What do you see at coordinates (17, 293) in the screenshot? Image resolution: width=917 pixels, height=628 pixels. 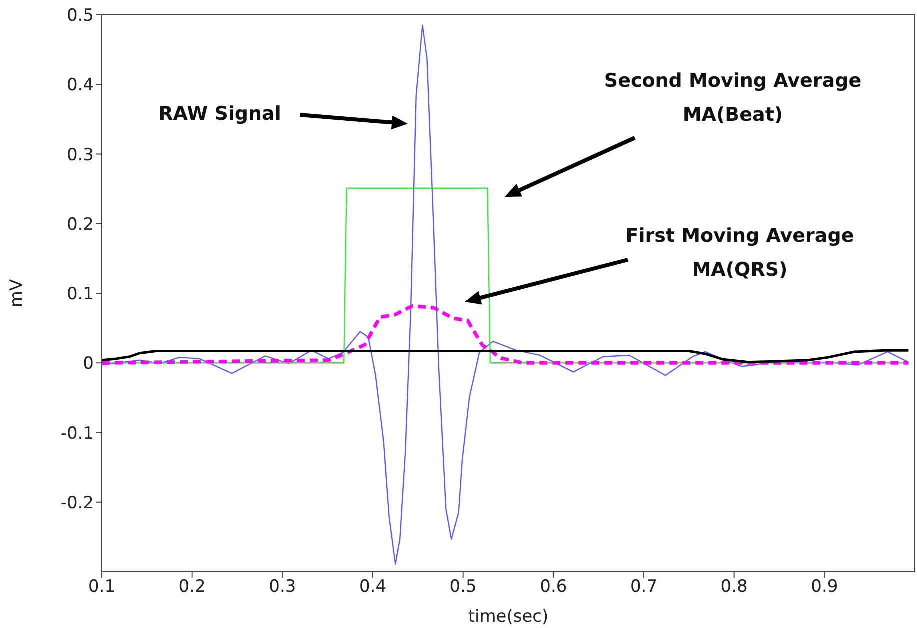 I see `y-axis-title: mV` at bounding box center [17, 293].